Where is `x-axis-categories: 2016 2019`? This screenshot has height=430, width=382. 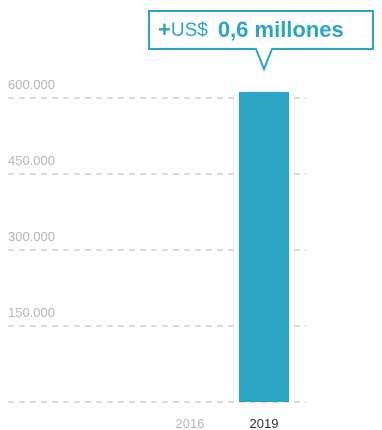
x-axis-categories: 2016 2019 is located at coordinates (227, 423).